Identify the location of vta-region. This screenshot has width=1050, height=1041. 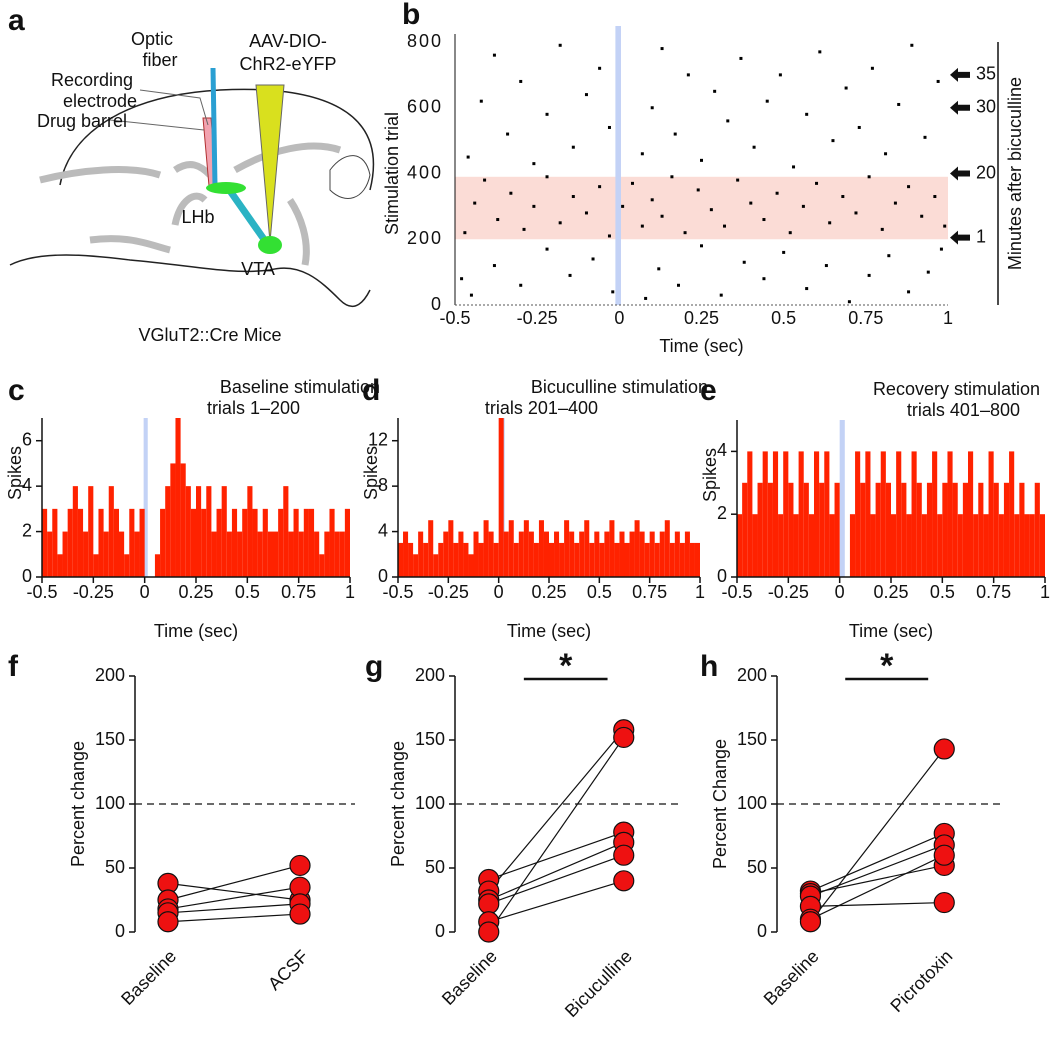
(270, 245).